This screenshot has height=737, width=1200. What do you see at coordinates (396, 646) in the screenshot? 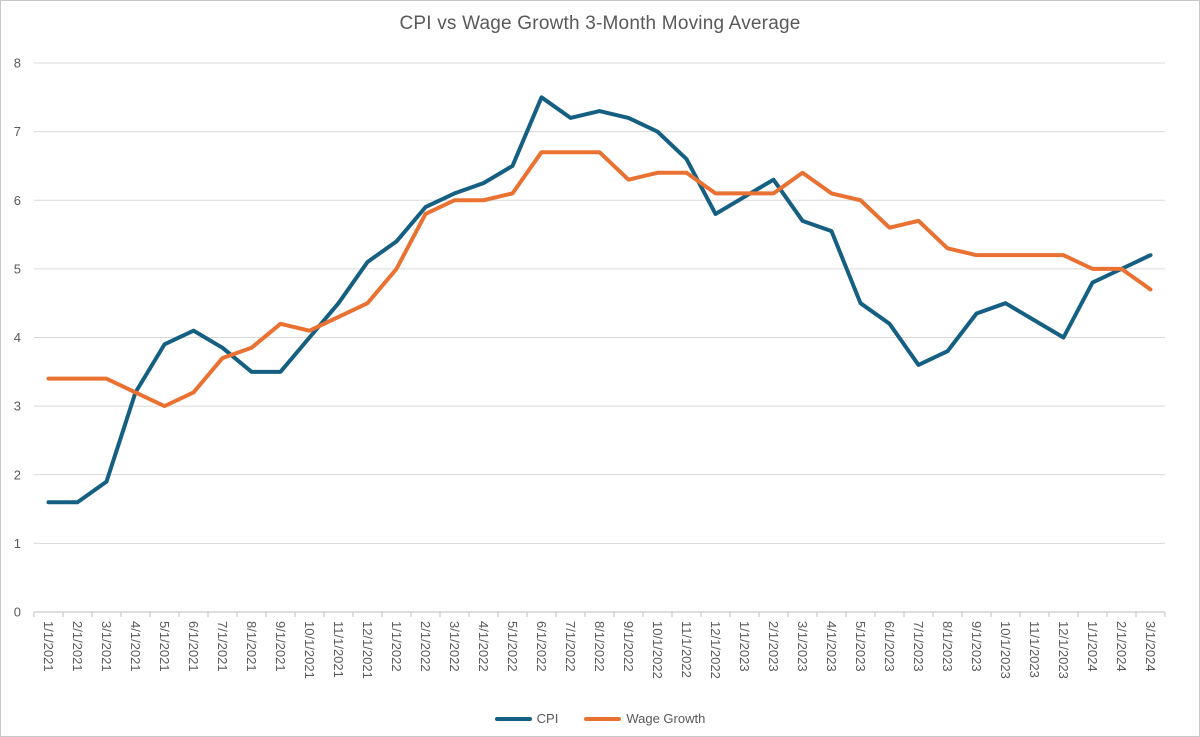
I see `x-tick-label: 1/1/2022` at bounding box center [396, 646].